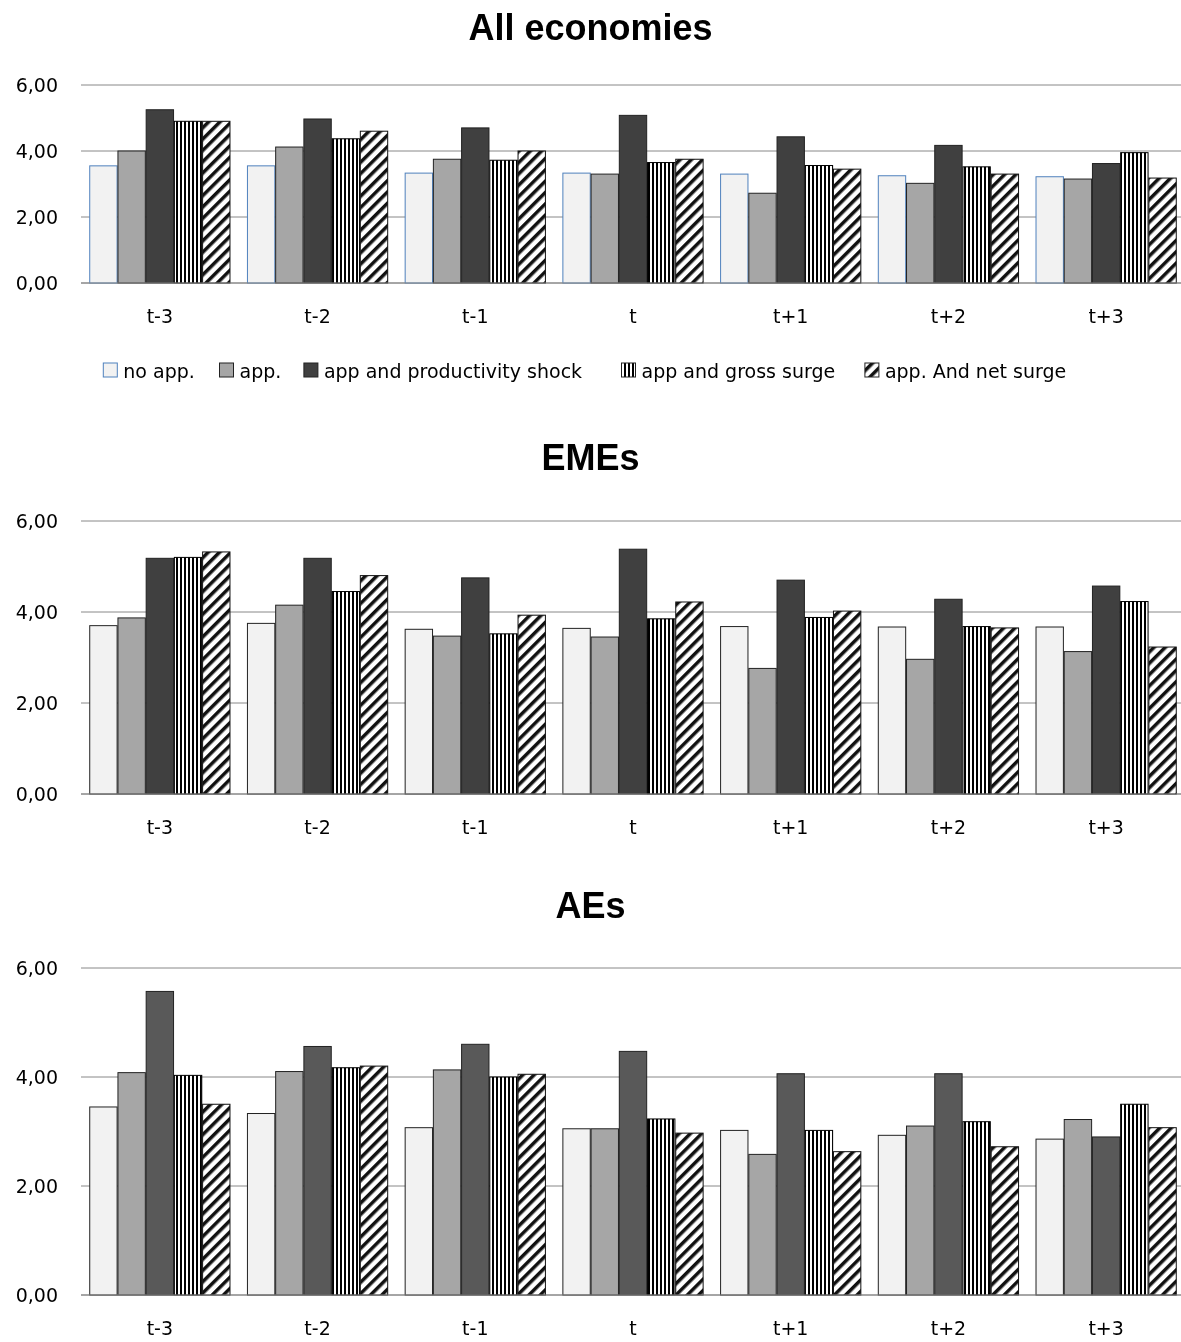 The height and width of the screenshot is (1342, 1181). I want to click on legend-label: app and gross surge, so click(738, 370).